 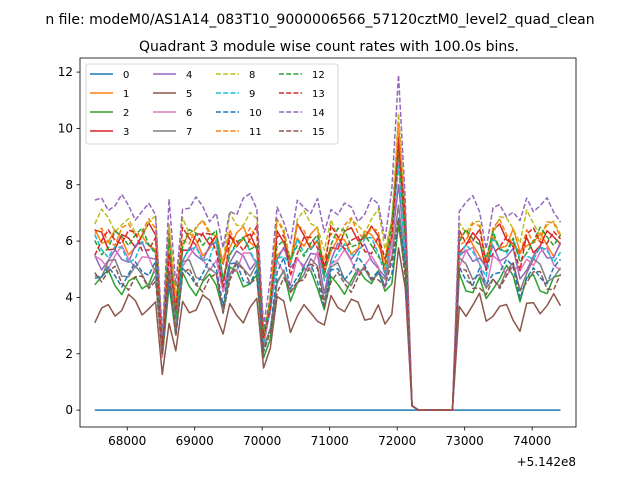 I want to click on y-tick-label: 8, so click(x=69, y=185).